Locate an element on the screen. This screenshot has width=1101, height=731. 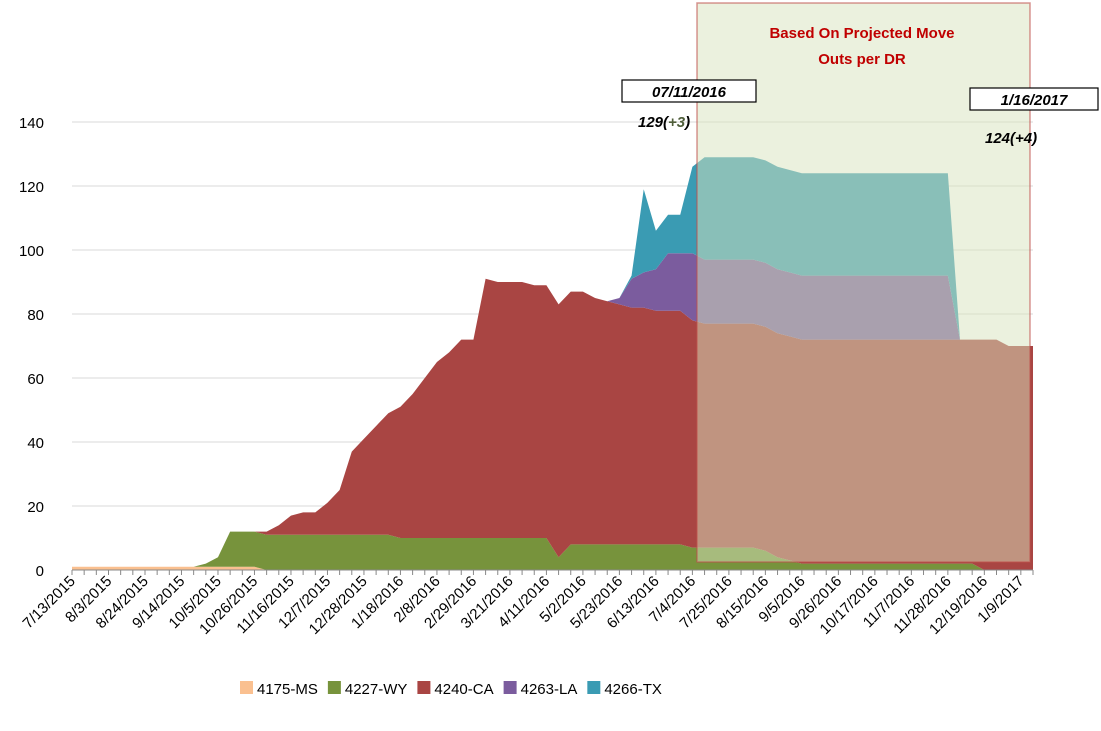
annotation-part: +3 is located at coordinates (677, 122).